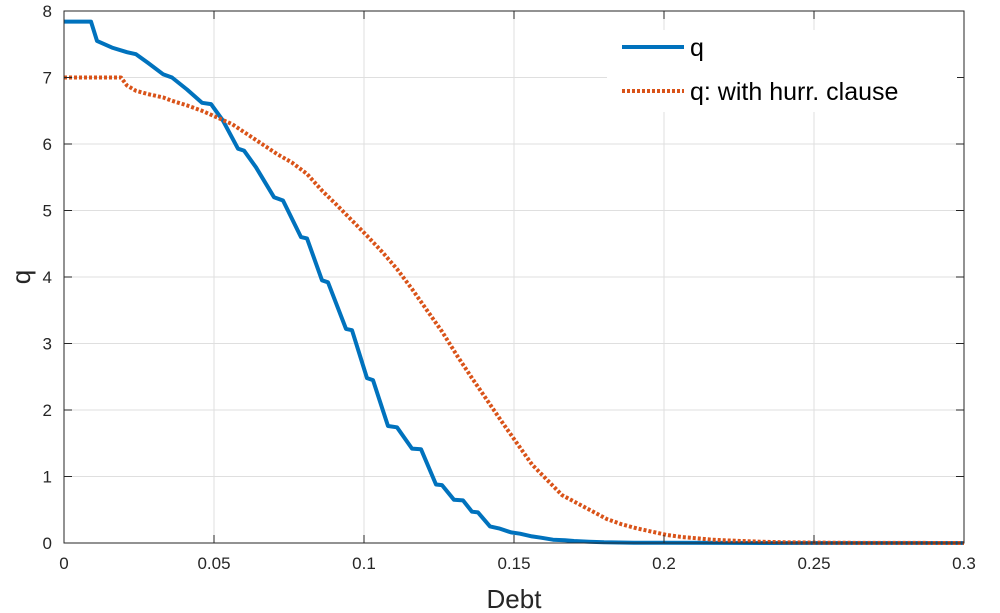  What do you see at coordinates (513, 563) in the screenshot?
I see `x-tick-label: 0.15` at bounding box center [513, 563].